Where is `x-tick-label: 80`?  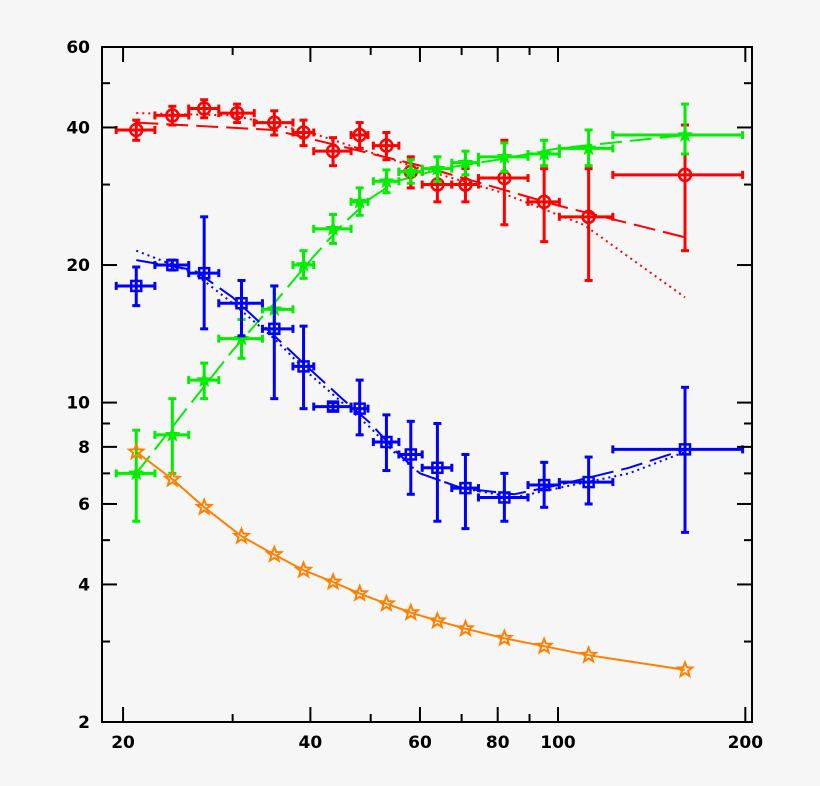
x-tick-label: 80 is located at coordinates (498, 743).